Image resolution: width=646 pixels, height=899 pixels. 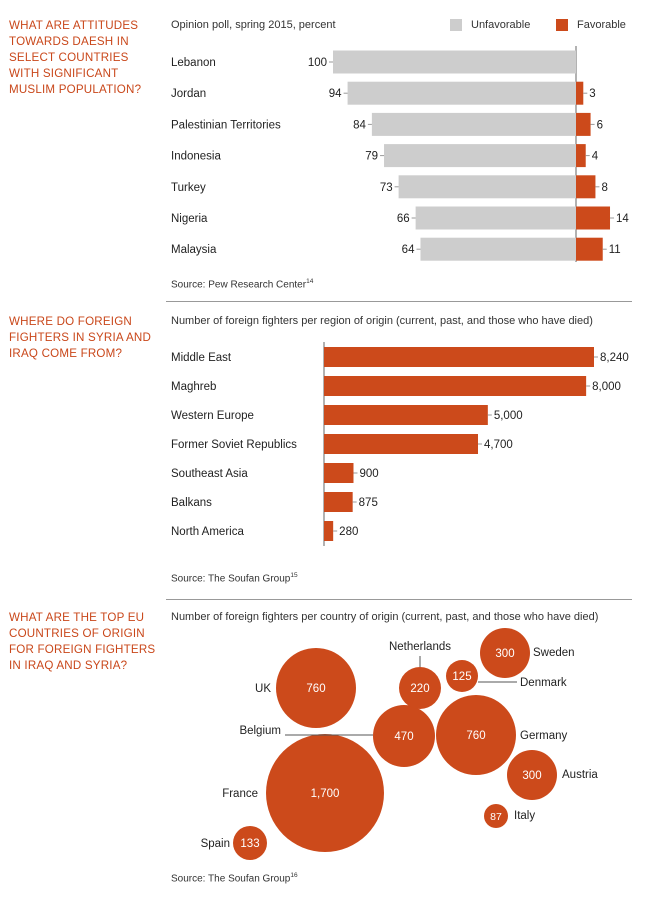 I want to click on chart1-label-indonesia: Indonesia, so click(x=196, y=157).